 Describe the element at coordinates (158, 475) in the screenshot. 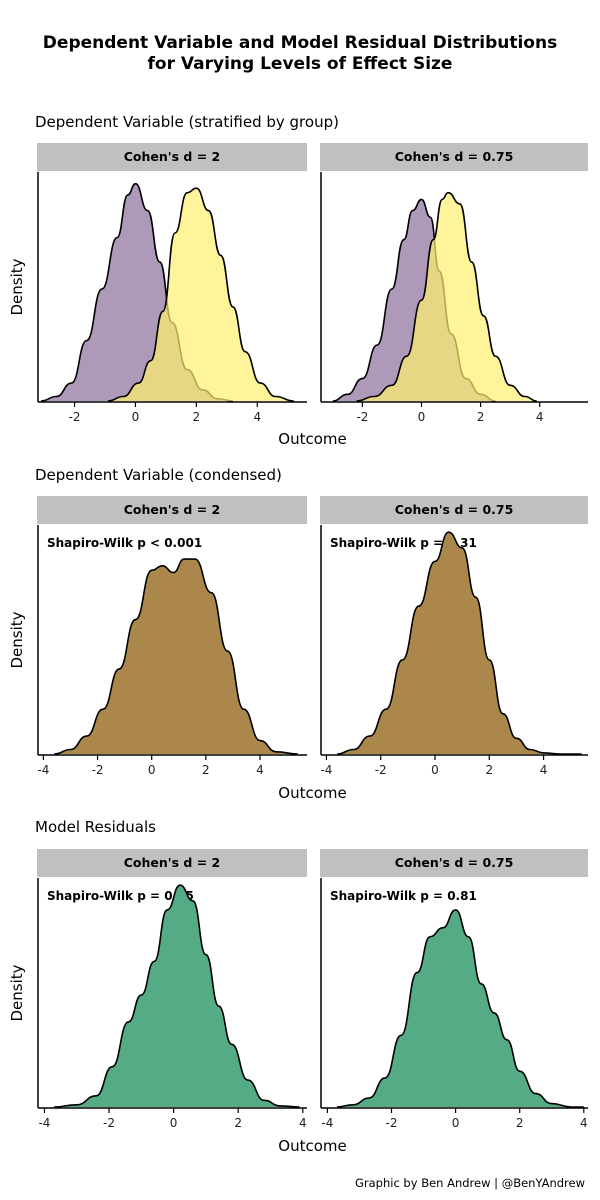

I see `section-title-condensed: Dependent Variable (condensed)` at that location.